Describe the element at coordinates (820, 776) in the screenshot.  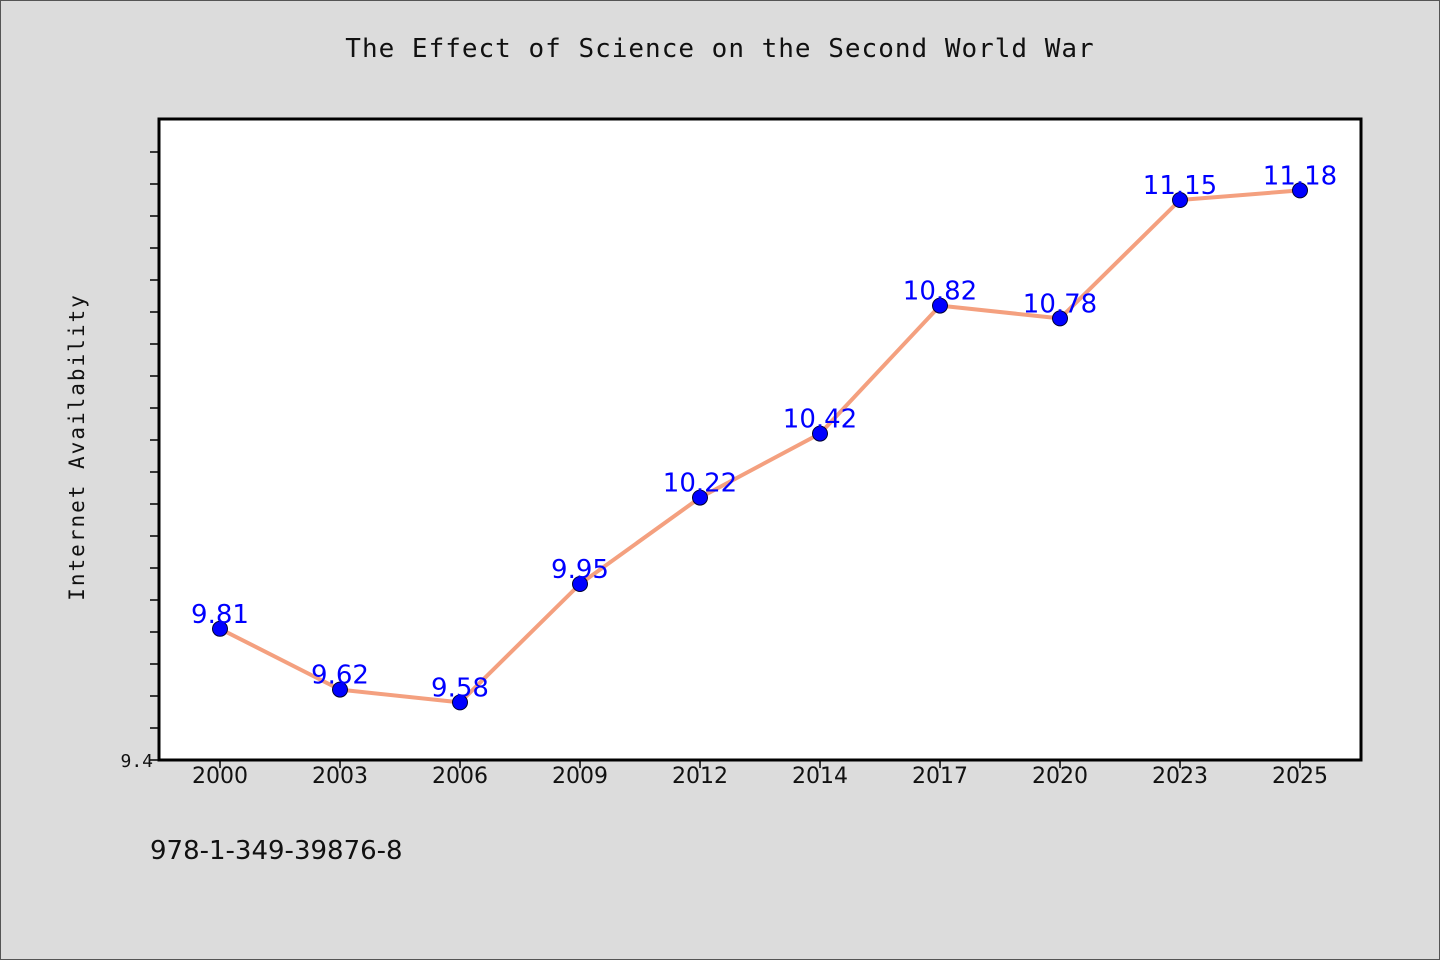
I see `x-tick-label: 2014` at that location.